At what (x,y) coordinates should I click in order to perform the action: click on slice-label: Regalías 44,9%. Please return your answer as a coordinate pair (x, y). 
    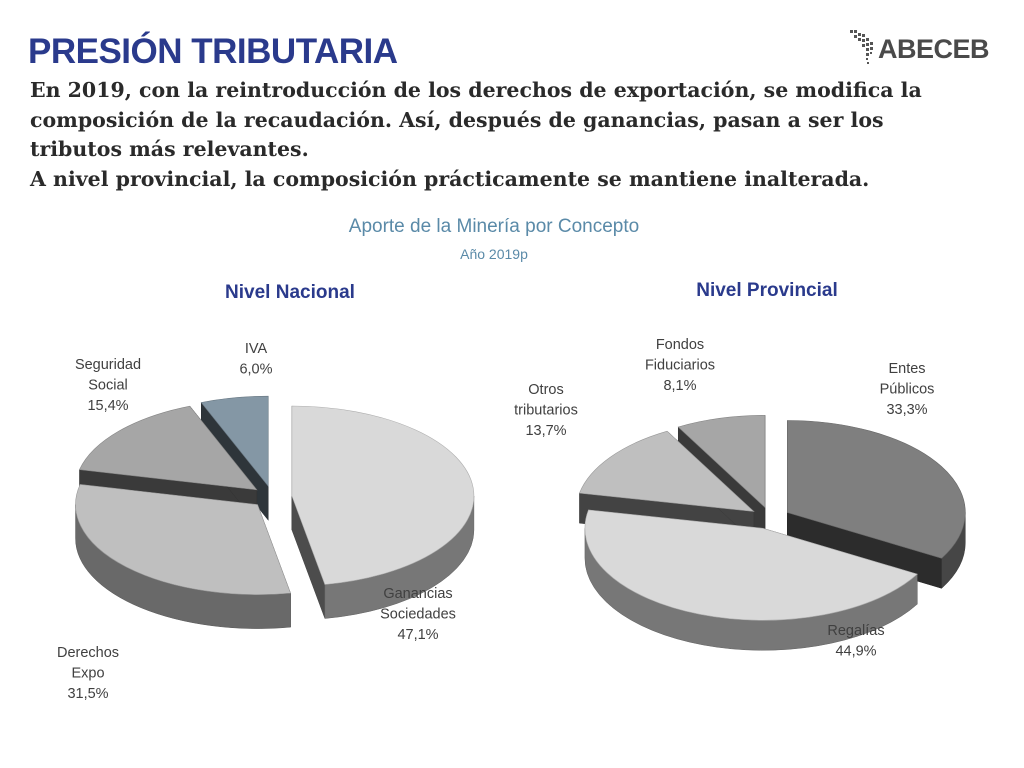
    Looking at the image, I should click on (855, 641).